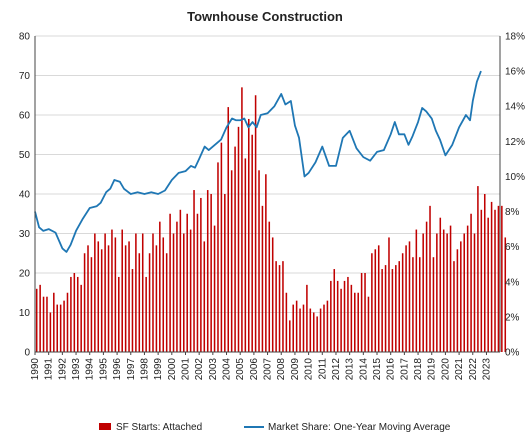  Describe the element at coordinates (515, 37) in the screenshot. I see `right-tick-9: 18%` at that location.